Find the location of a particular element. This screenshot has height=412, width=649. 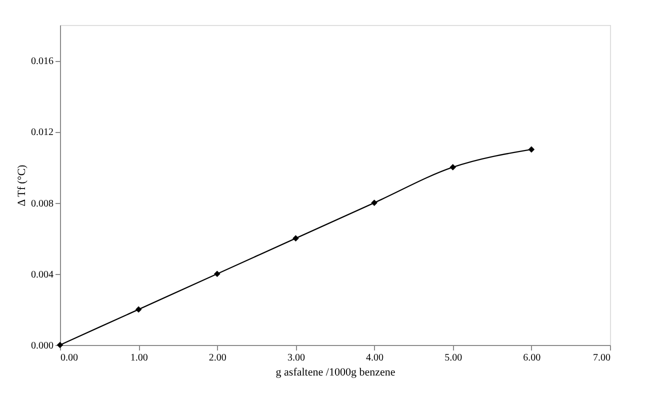

y-axis-title: Δ Tf (°C) is located at coordinates (22, 185).